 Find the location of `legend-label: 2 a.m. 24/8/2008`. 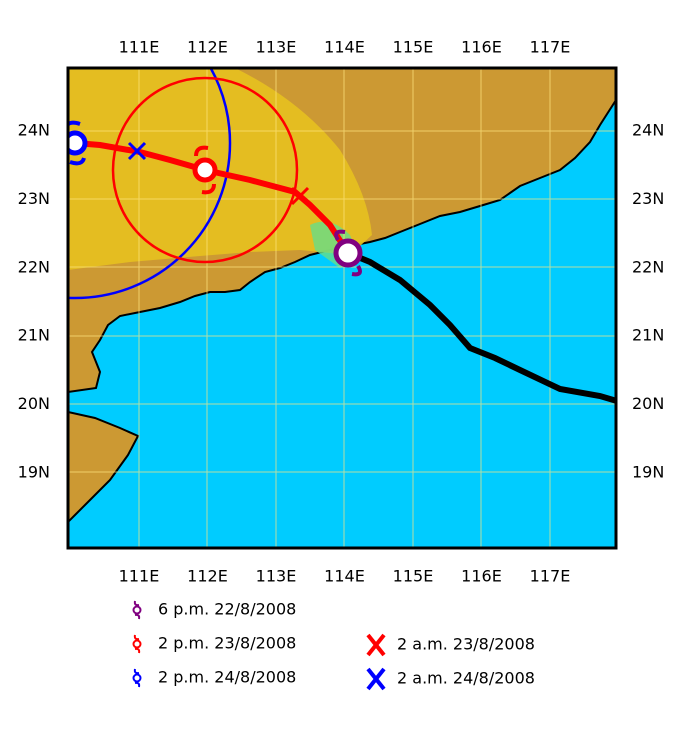

legend-label: 2 a.m. 24/8/2008 is located at coordinates (466, 678).